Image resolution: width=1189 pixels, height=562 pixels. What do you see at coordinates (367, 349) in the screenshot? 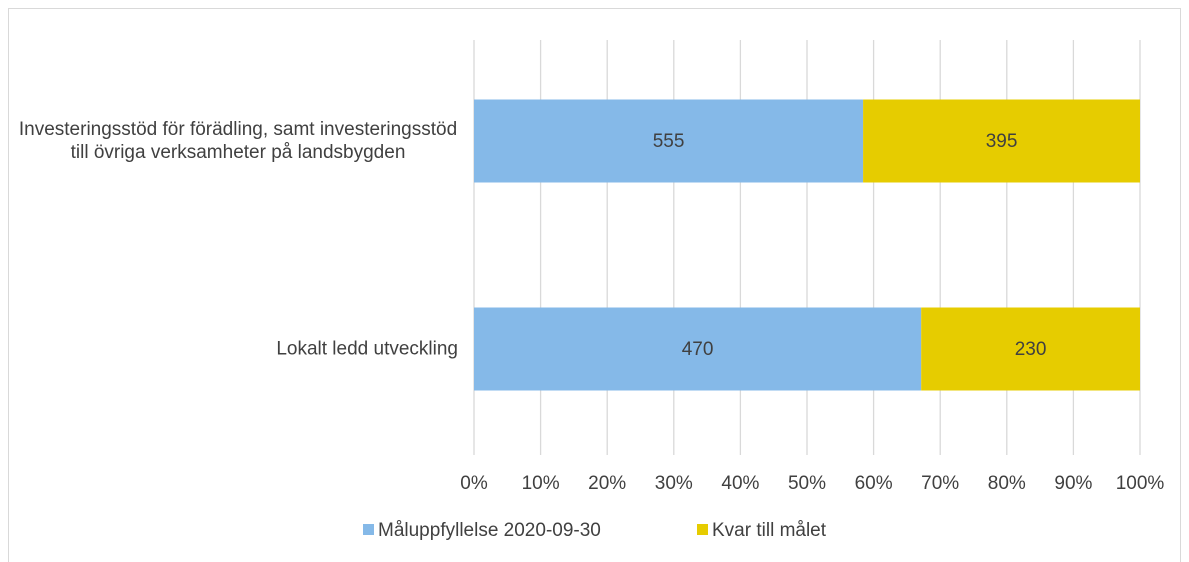
I see `y-tick-label: Lokalt ledd utveckling` at bounding box center [367, 349].